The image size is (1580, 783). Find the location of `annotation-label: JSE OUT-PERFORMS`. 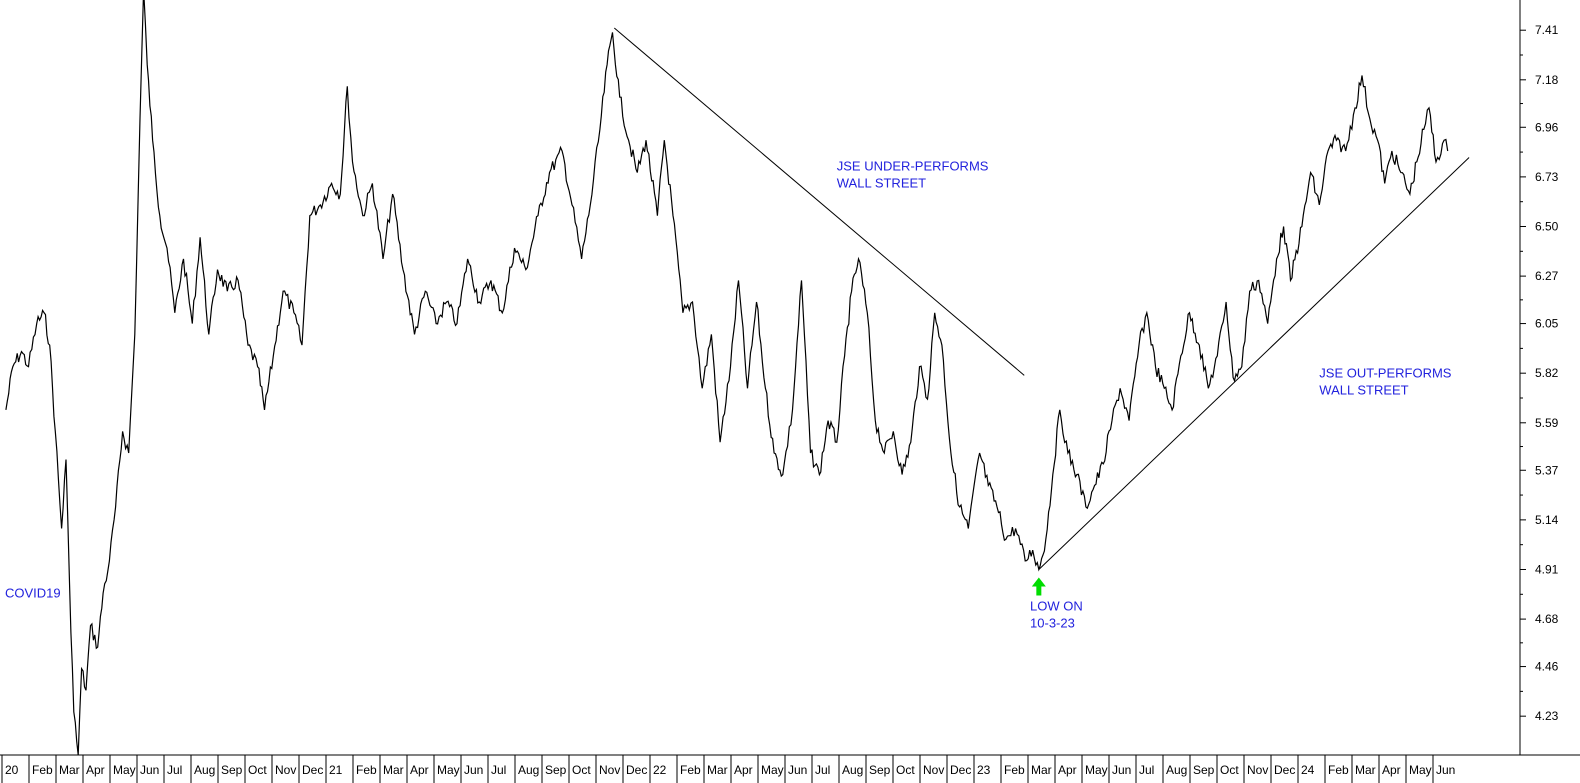

annotation-label: JSE OUT-PERFORMS is located at coordinates (1385, 373).